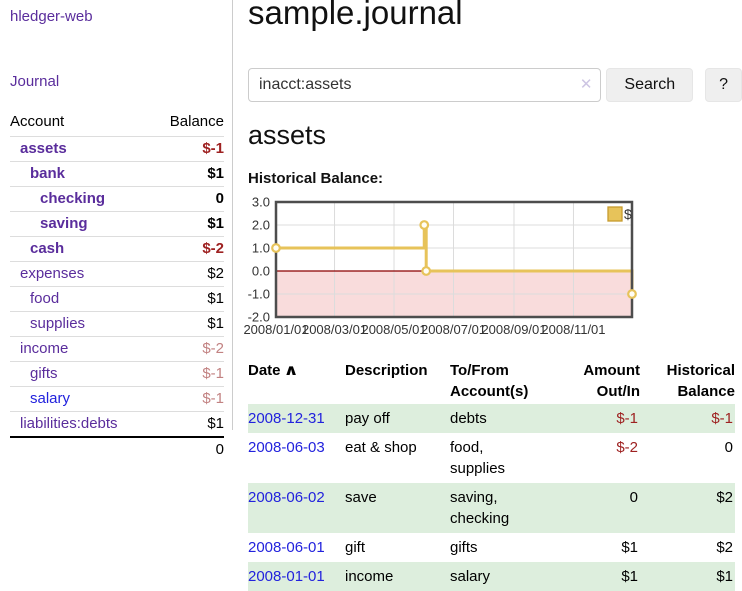 This screenshot has width=742, height=591. I want to click on account-row: checking 0, so click(117, 199).